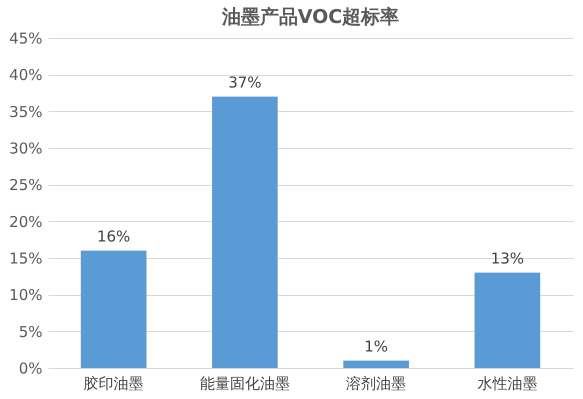 This screenshot has height=399, width=583. I want to click on y-tick-label: 20%, so click(25, 221).